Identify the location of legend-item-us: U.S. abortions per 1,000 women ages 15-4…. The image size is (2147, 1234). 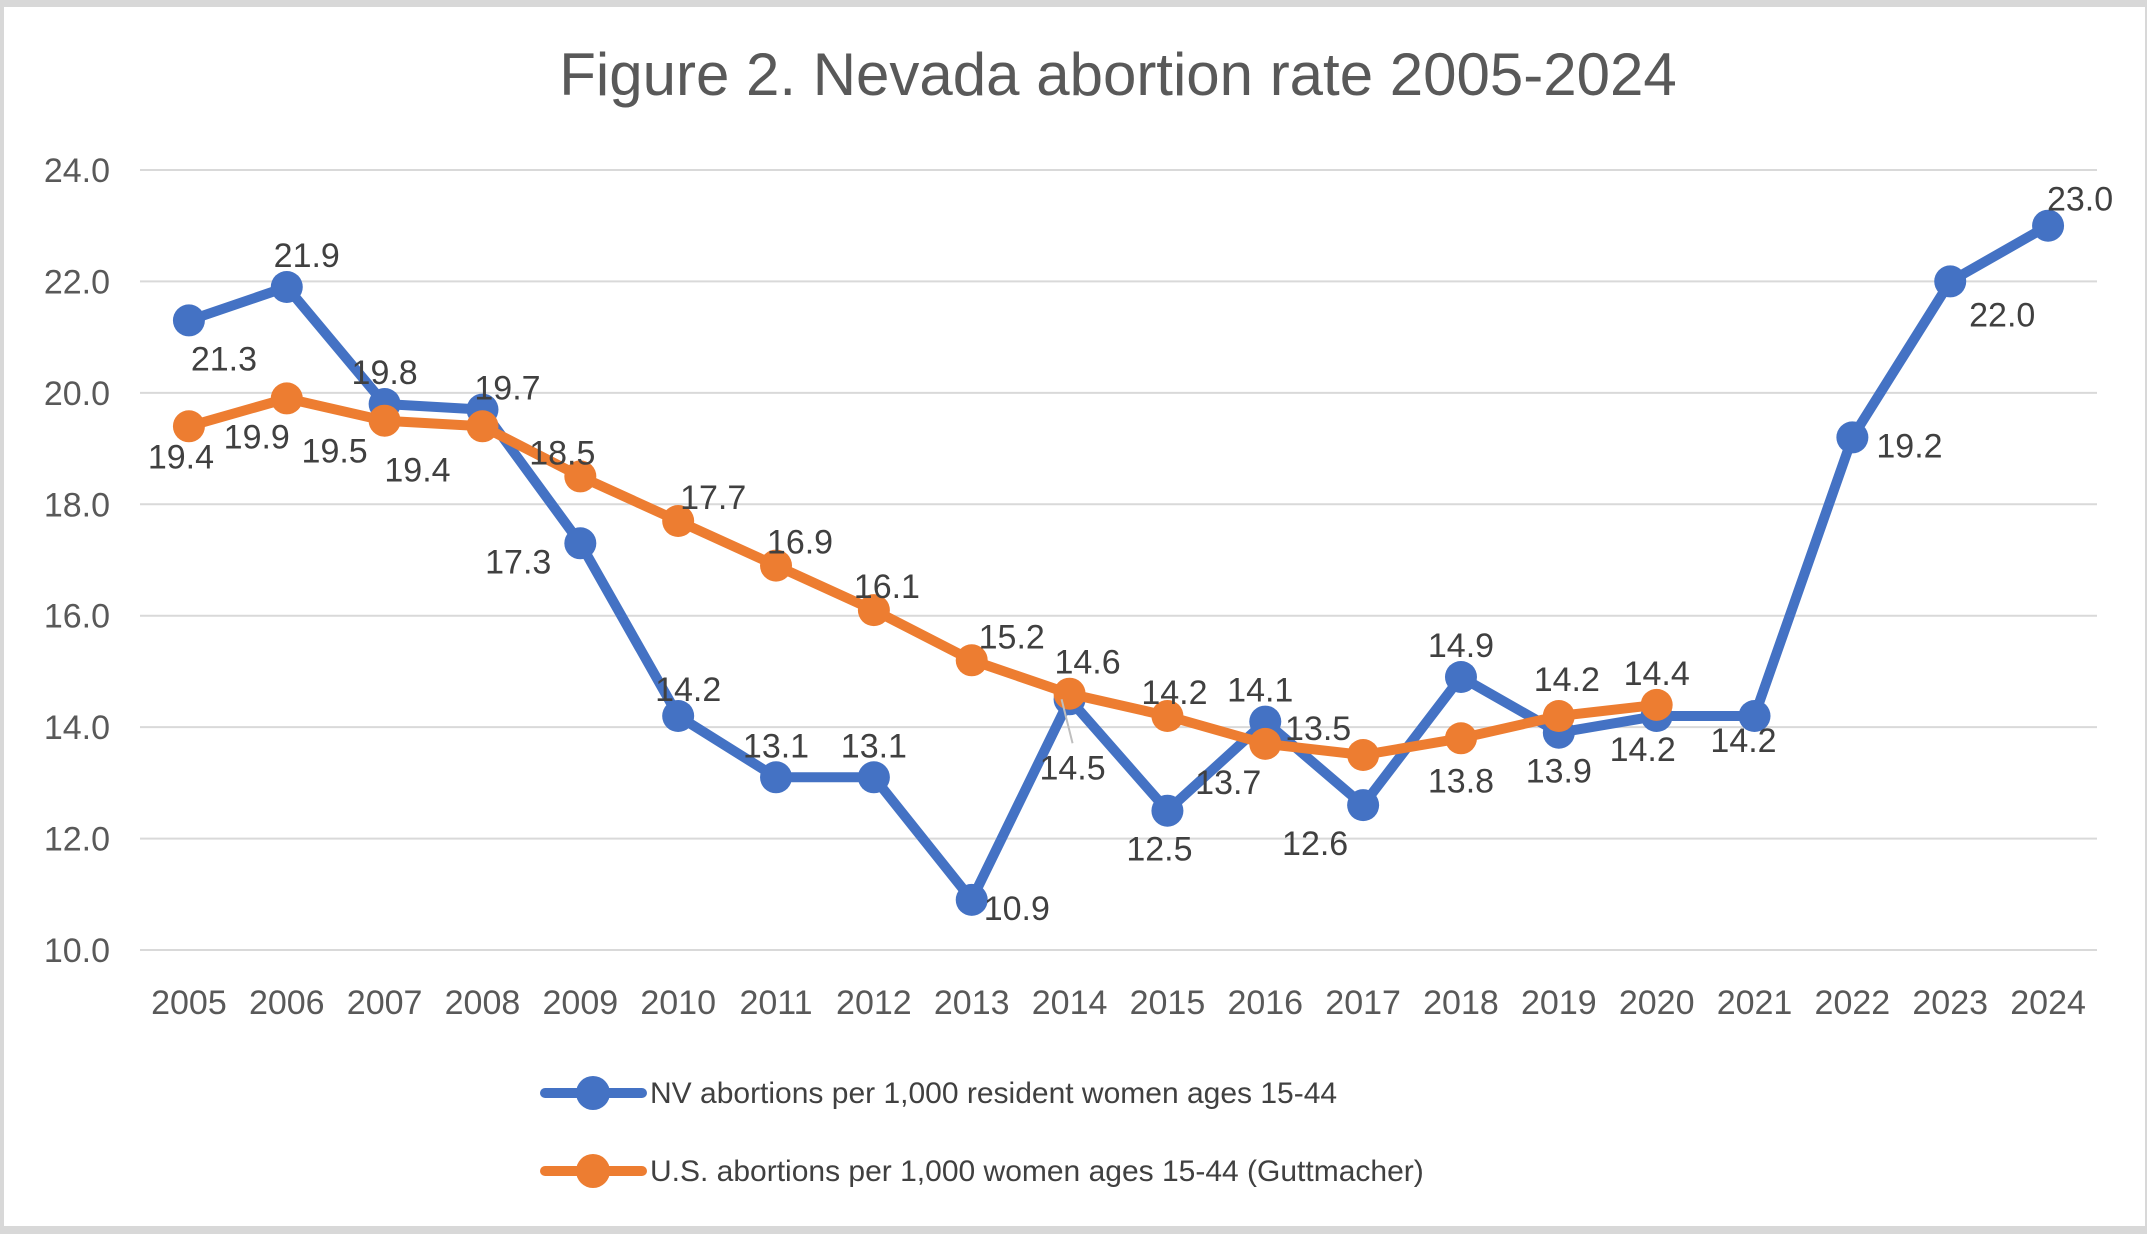
(982, 1171).